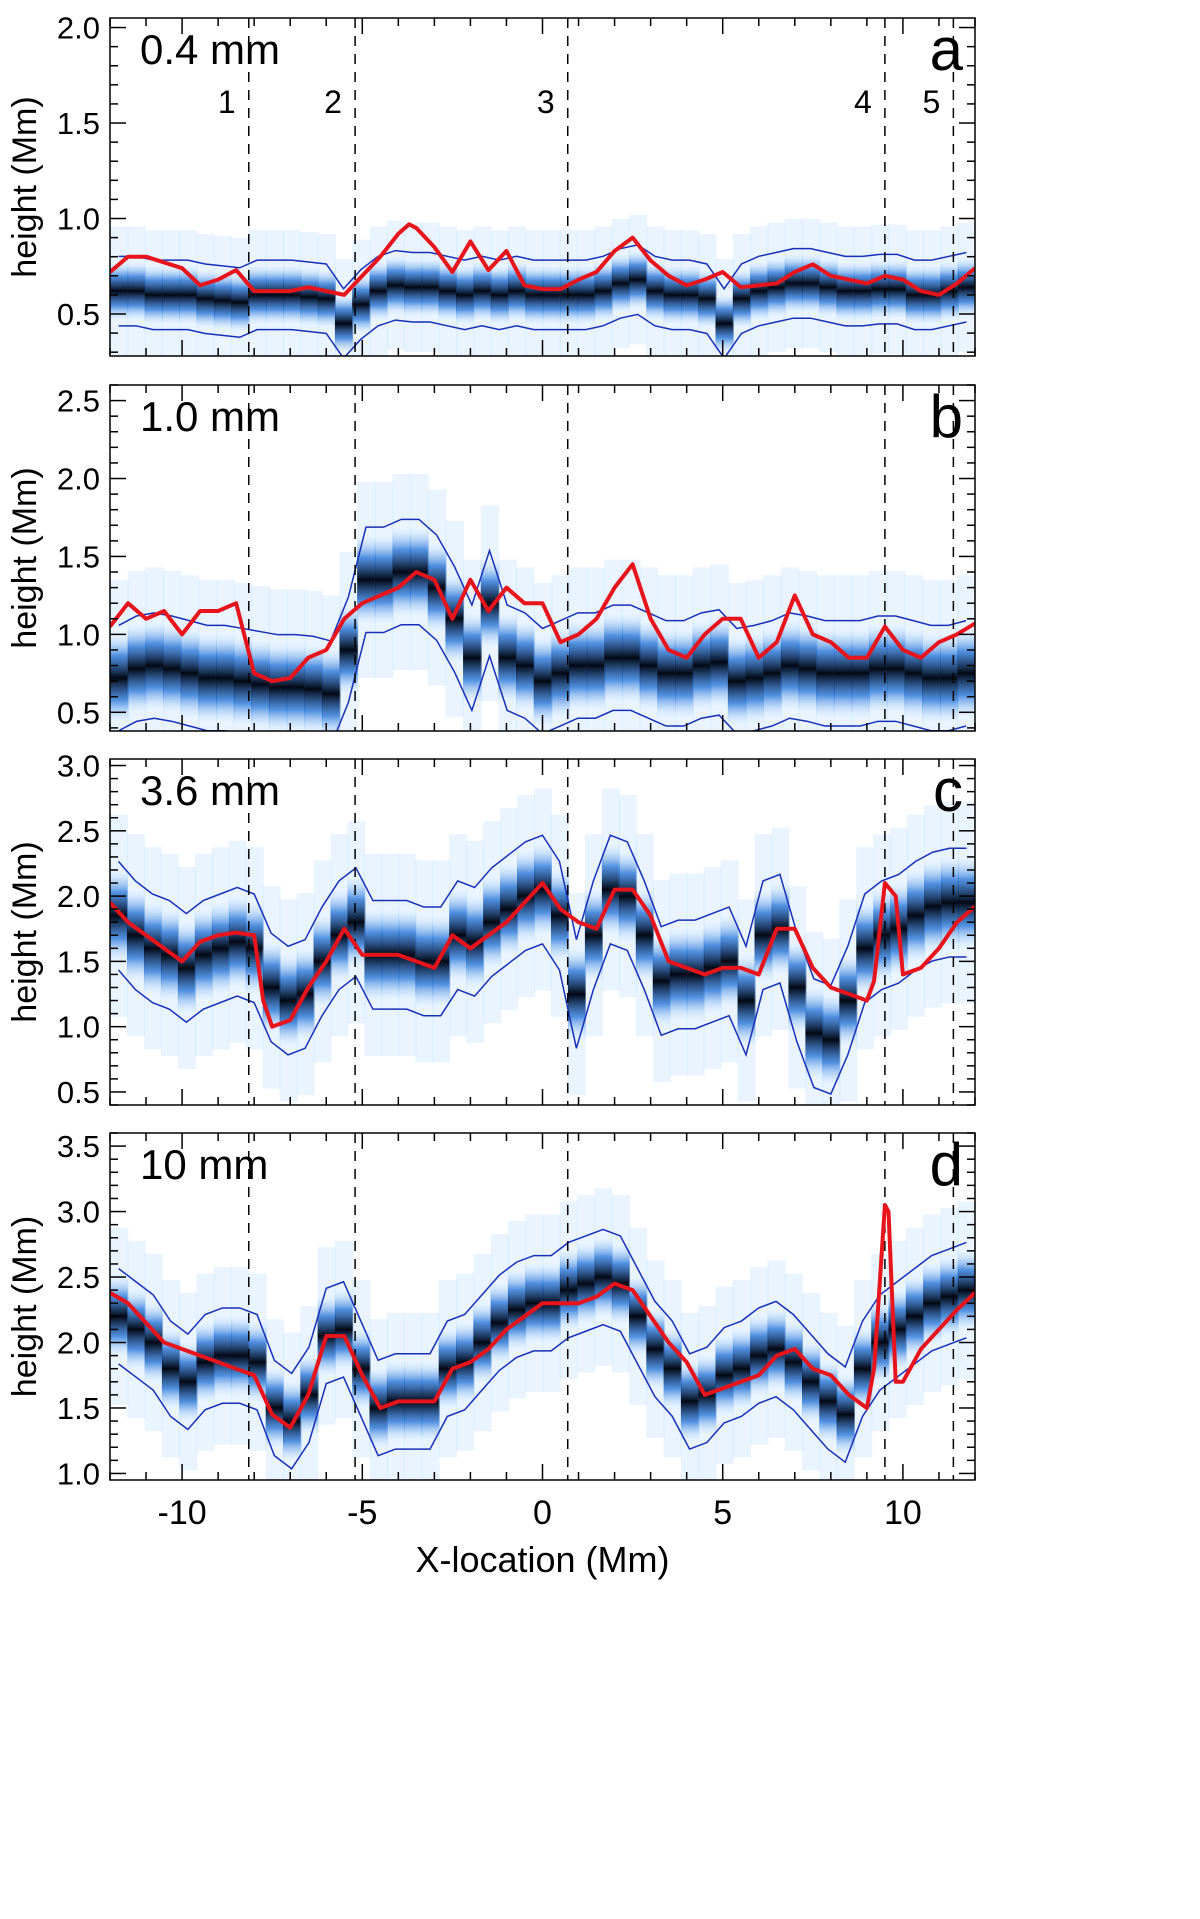 Image resolution: width=1200 pixels, height=1919 pixels. What do you see at coordinates (78, 831) in the screenshot?
I see `y-tick-label: 2.5` at bounding box center [78, 831].